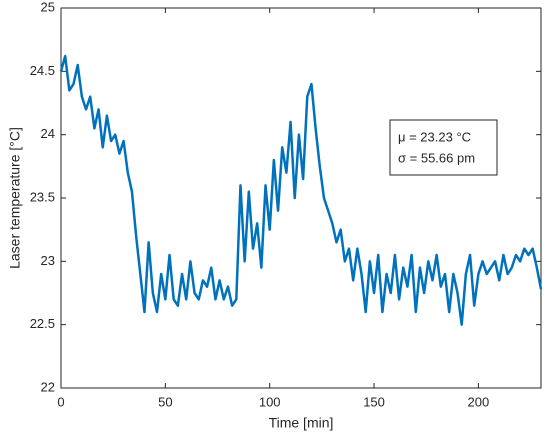 The width and height of the screenshot is (550, 439). What do you see at coordinates (48, 260) in the screenshot?
I see `y-tick-label: 23` at bounding box center [48, 260].